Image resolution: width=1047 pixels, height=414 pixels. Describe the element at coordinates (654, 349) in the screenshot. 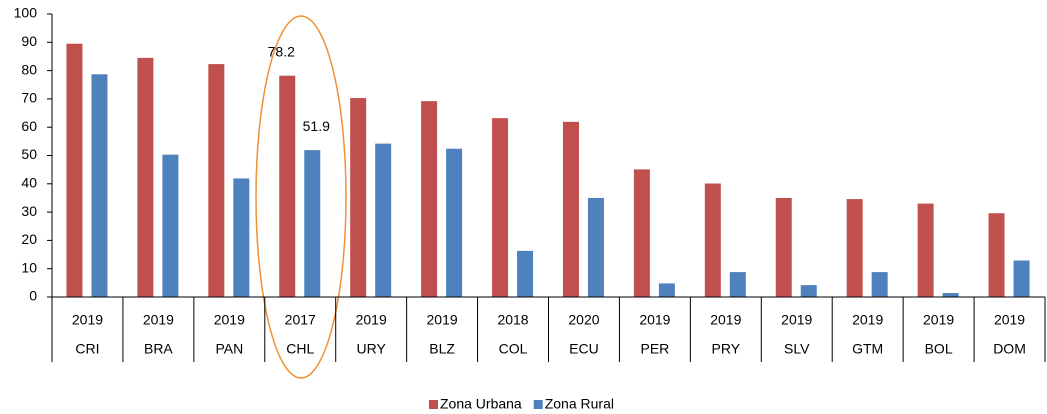

I see `x-tick-label: PER` at that location.